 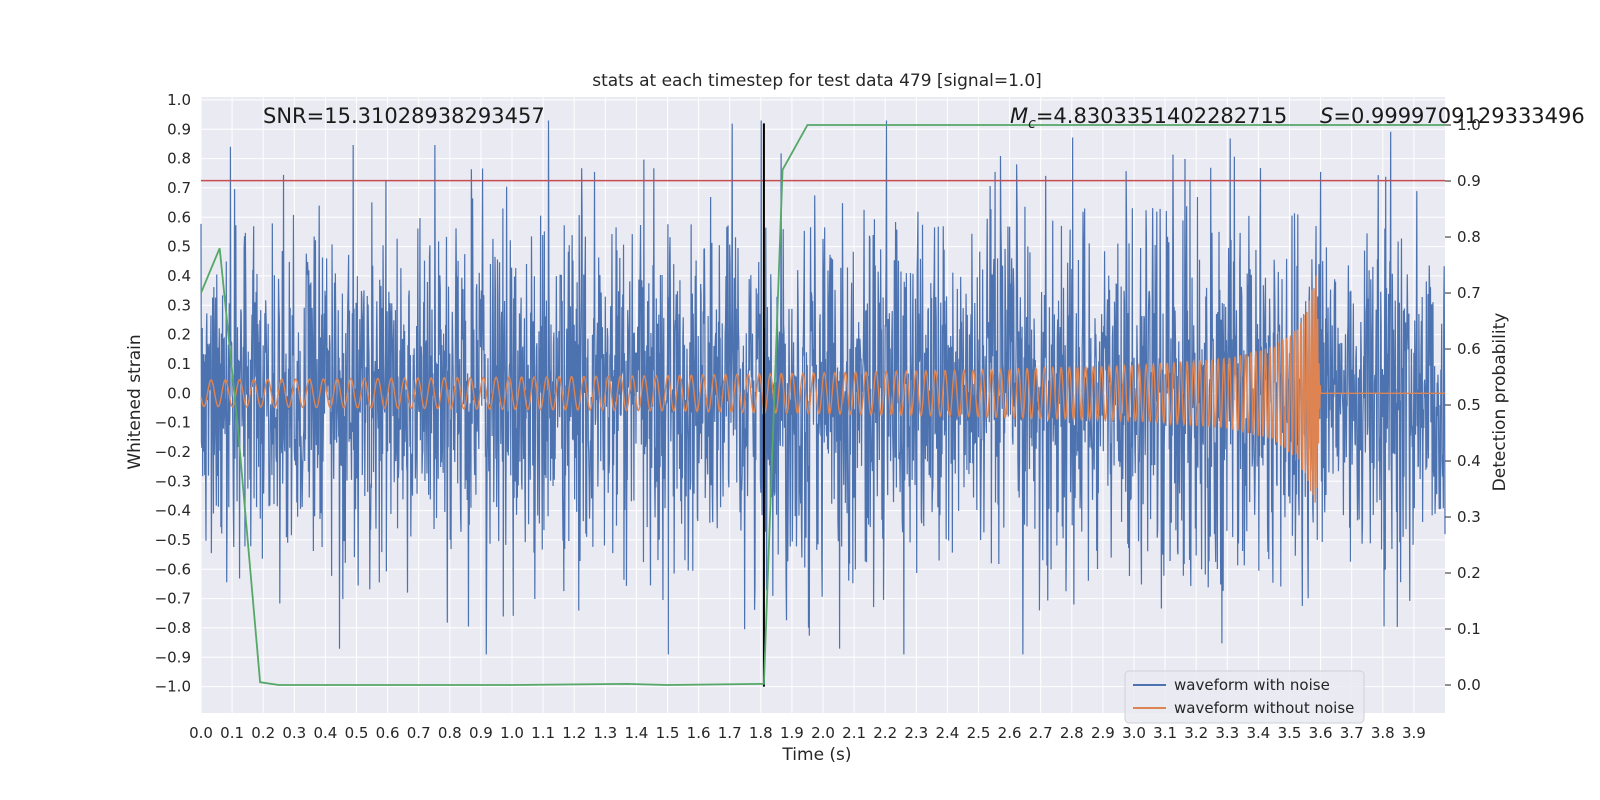 What do you see at coordinates (1258, 733) in the screenshot?
I see `x-tick-label: 3.4` at bounding box center [1258, 733].